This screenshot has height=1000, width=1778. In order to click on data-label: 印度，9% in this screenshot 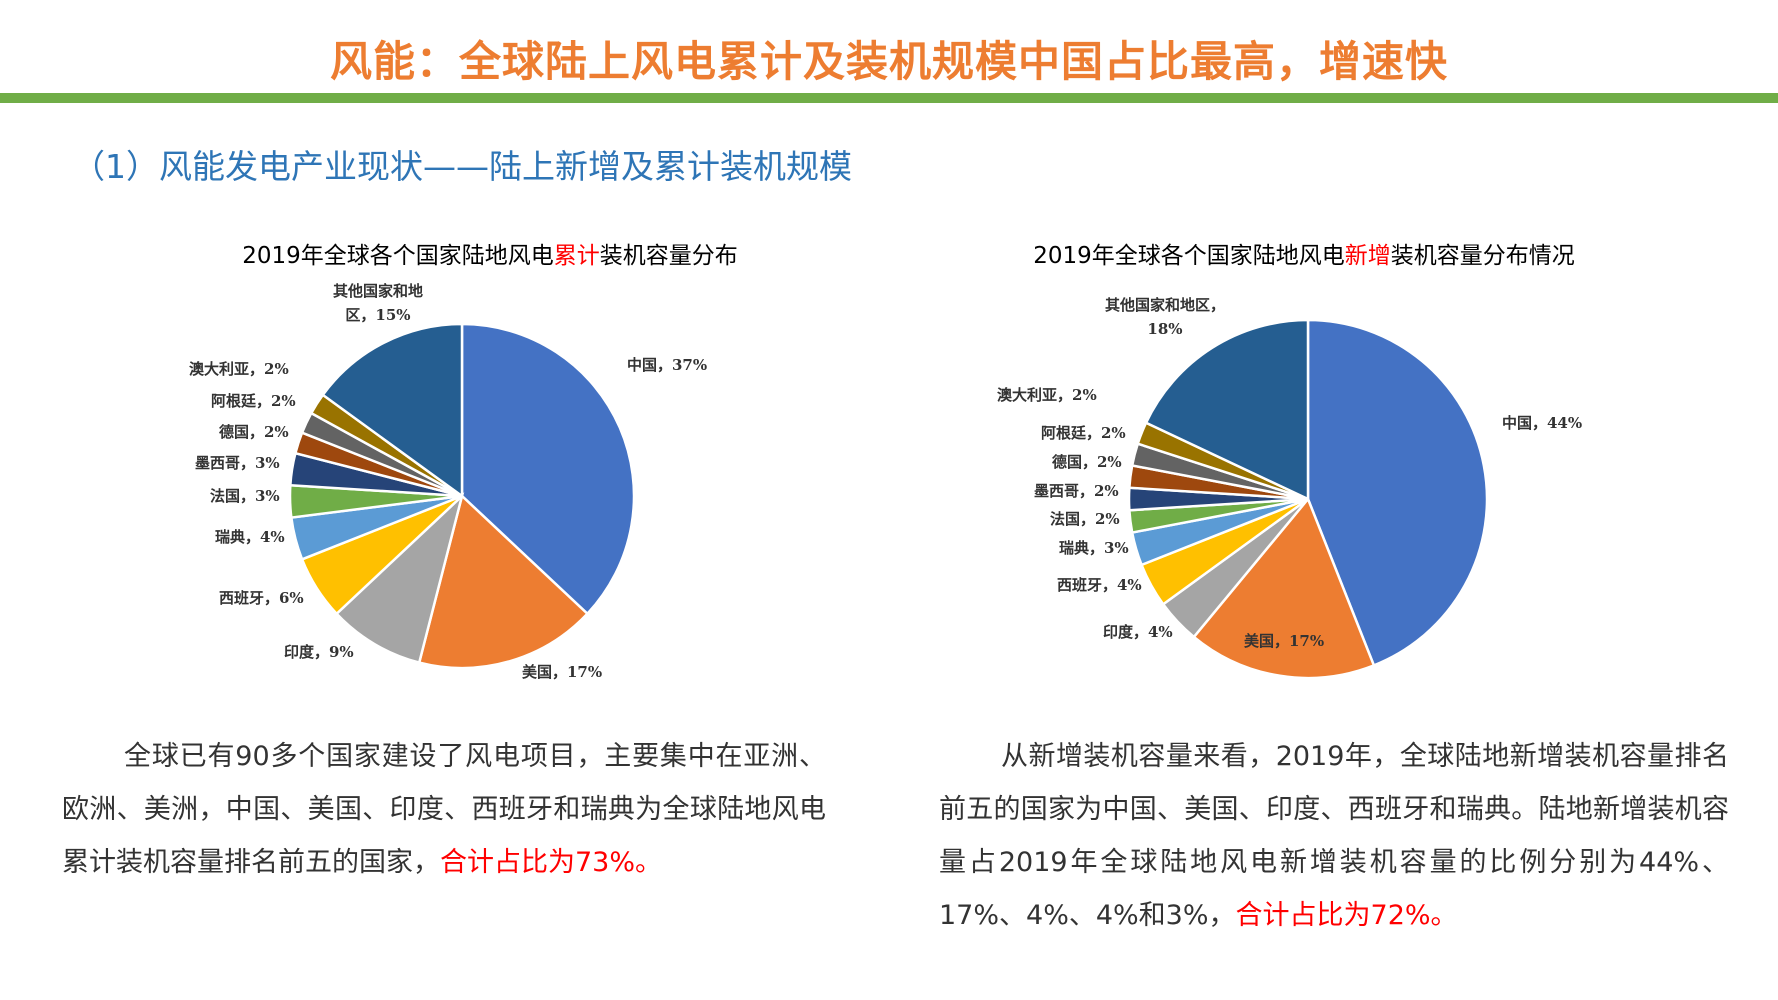, I will do `click(319, 652)`.